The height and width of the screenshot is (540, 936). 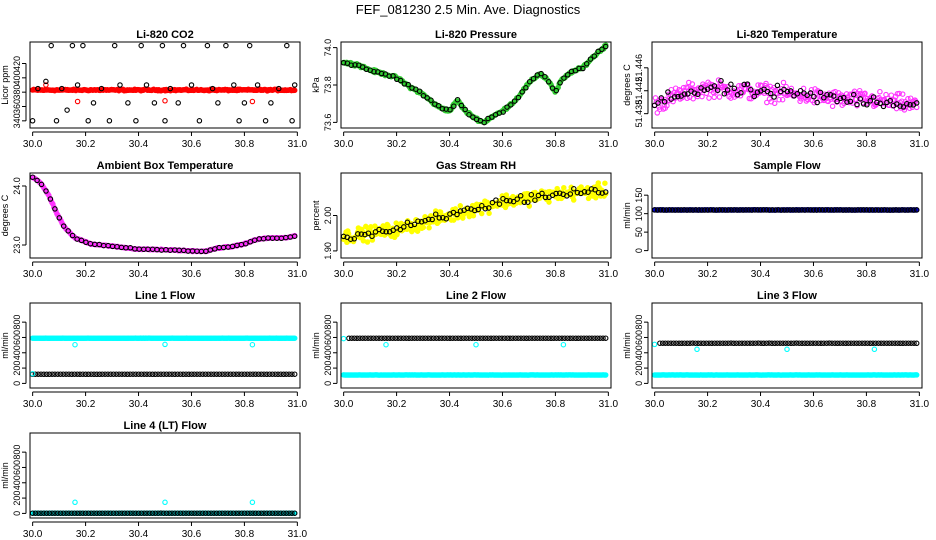 What do you see at coordinates (639, 352) in the screenshot?
I see `y-tick-label: 400` at bounding box center [639, 352].